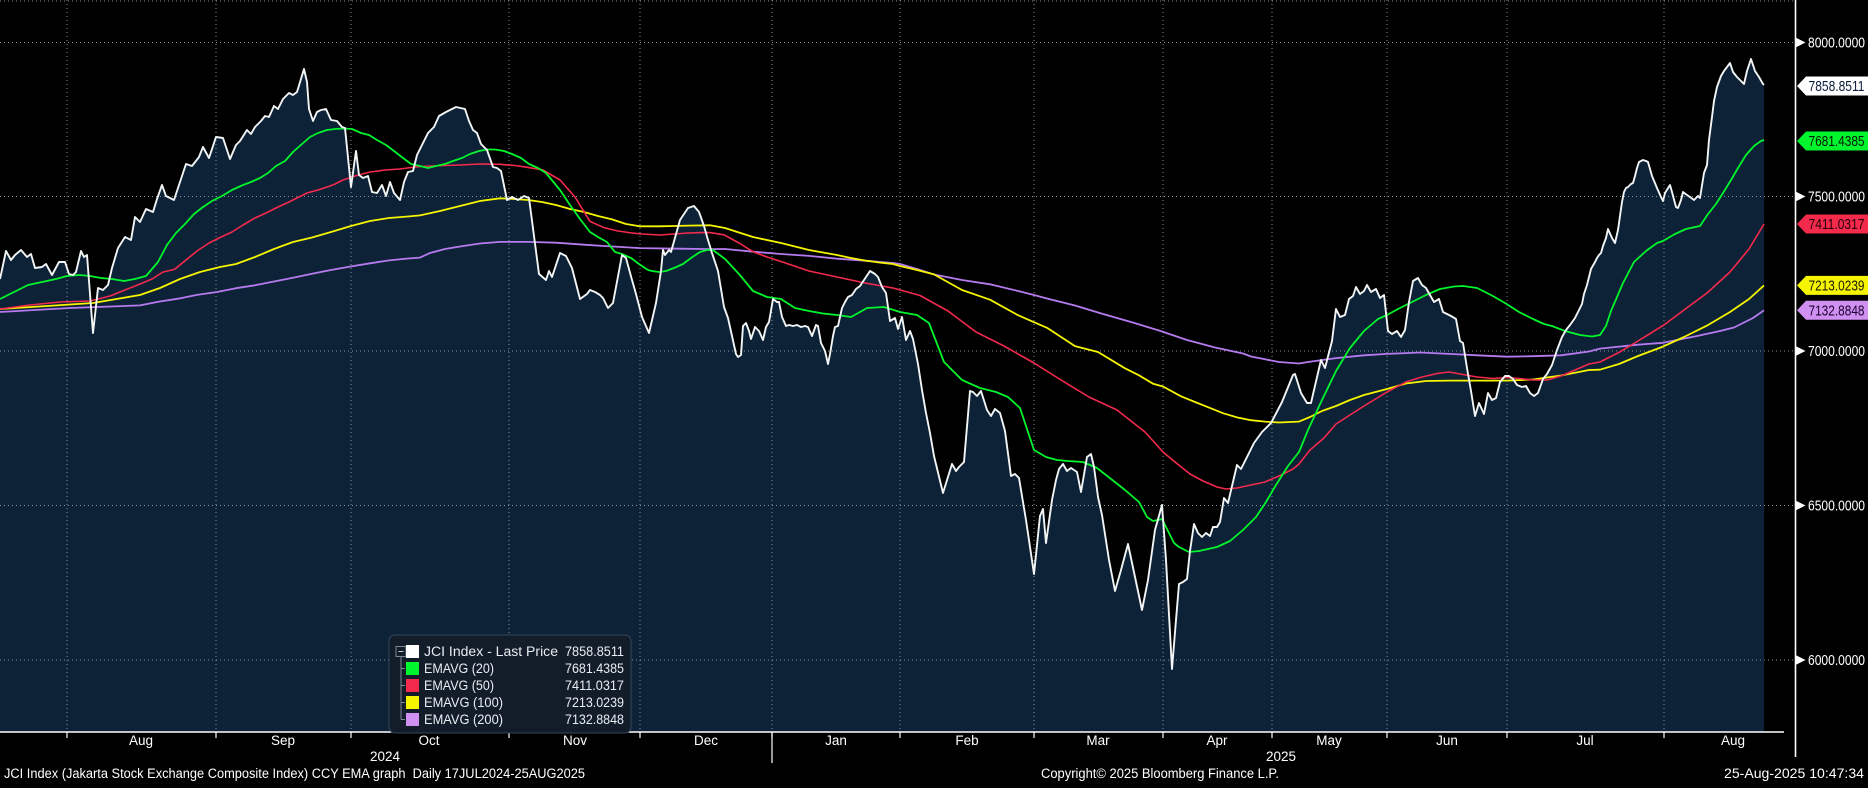  Describe the element at coordinates (836, 740) in the screenshot. I see `svg-text: Jan` at that location.